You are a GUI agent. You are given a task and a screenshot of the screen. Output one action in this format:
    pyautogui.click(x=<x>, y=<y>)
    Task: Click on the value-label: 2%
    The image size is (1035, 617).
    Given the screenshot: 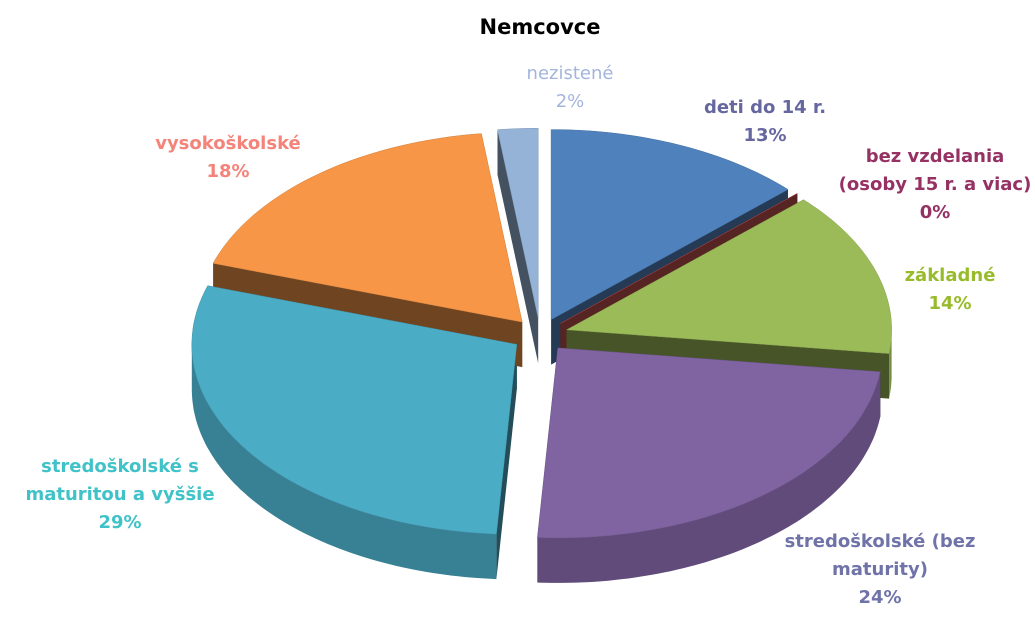 What is the action you would take?
    pyautogui.click(x=570, y=101)
    